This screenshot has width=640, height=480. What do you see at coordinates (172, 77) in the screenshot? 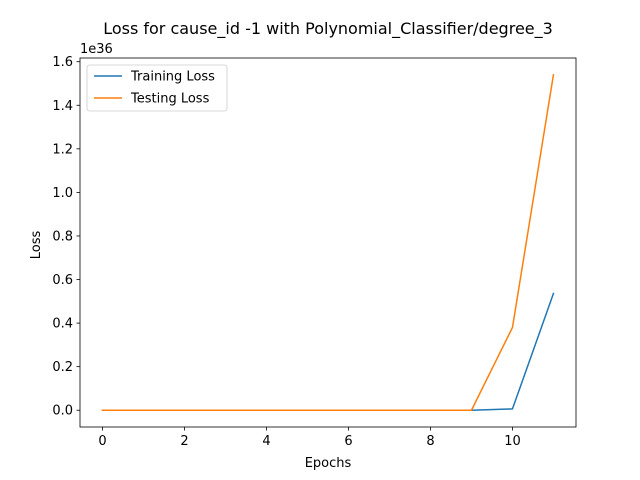
I see `legend-label-training-loss: Training Loss` at bounding box center [172, 77].